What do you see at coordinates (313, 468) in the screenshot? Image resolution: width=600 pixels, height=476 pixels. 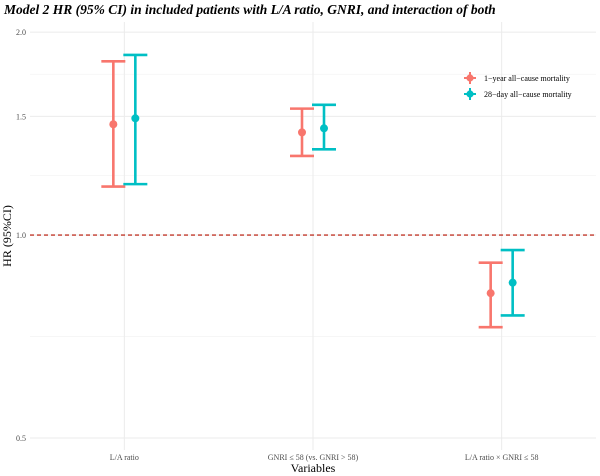 I see `x-axis-title: Variables` at bounding box center [313, 468].